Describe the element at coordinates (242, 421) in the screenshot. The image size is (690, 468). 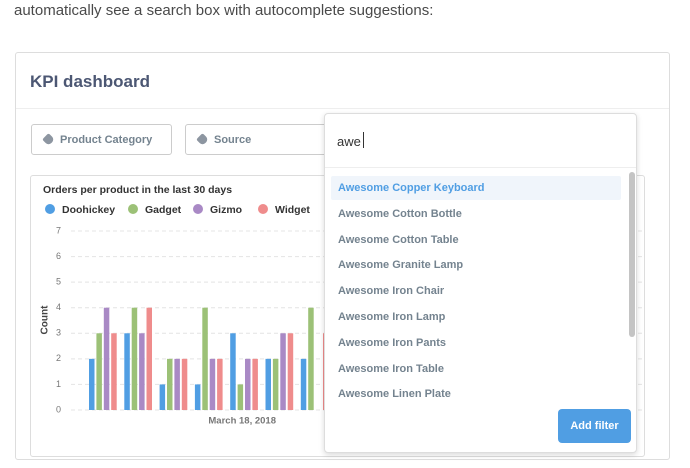
I see `x-tick-label: March 18, 2018` at that location.